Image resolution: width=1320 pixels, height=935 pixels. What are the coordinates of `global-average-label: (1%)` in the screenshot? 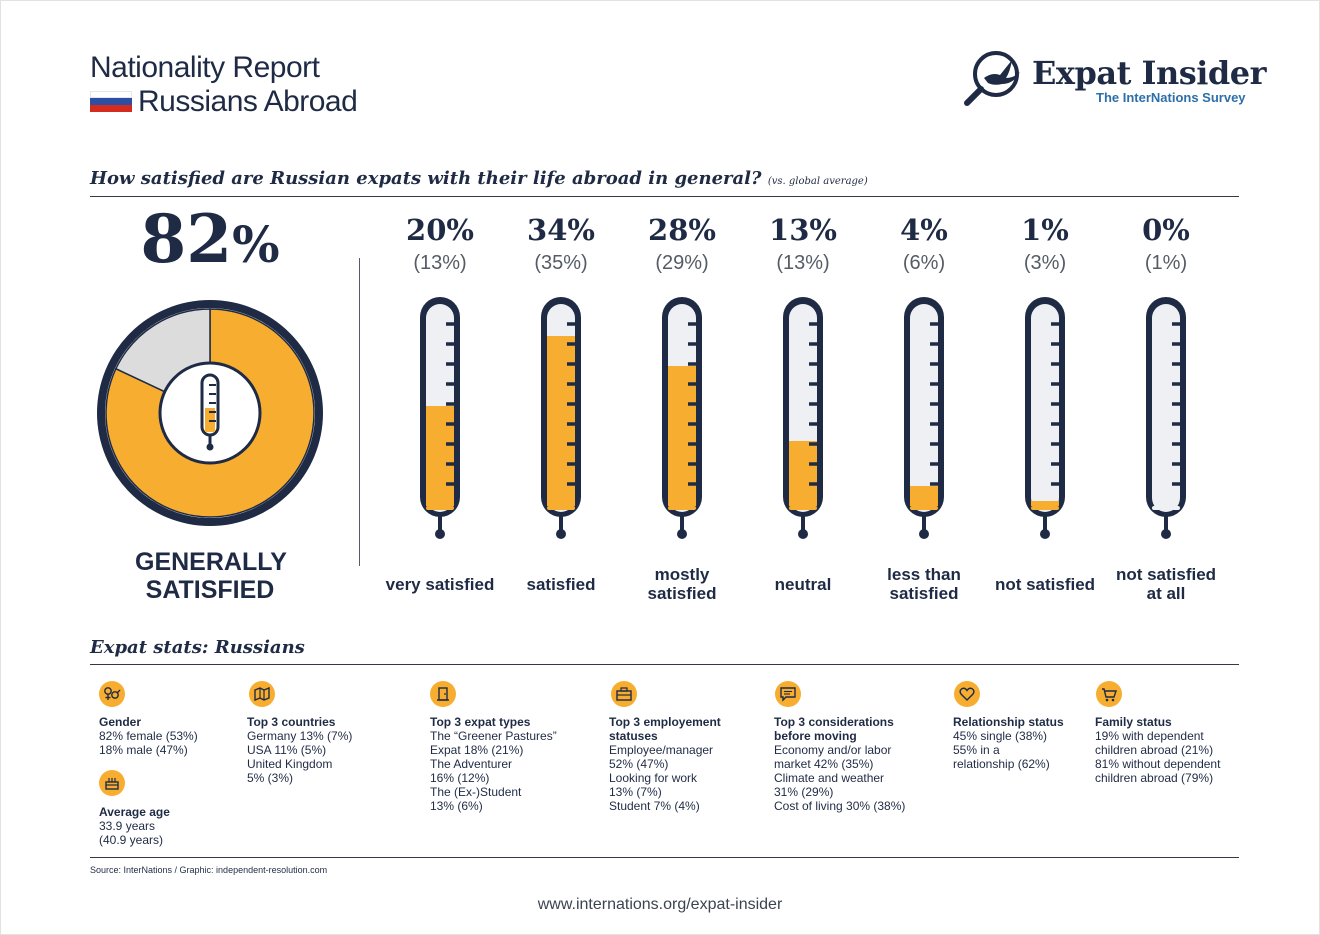 It's located at (1166, 263).